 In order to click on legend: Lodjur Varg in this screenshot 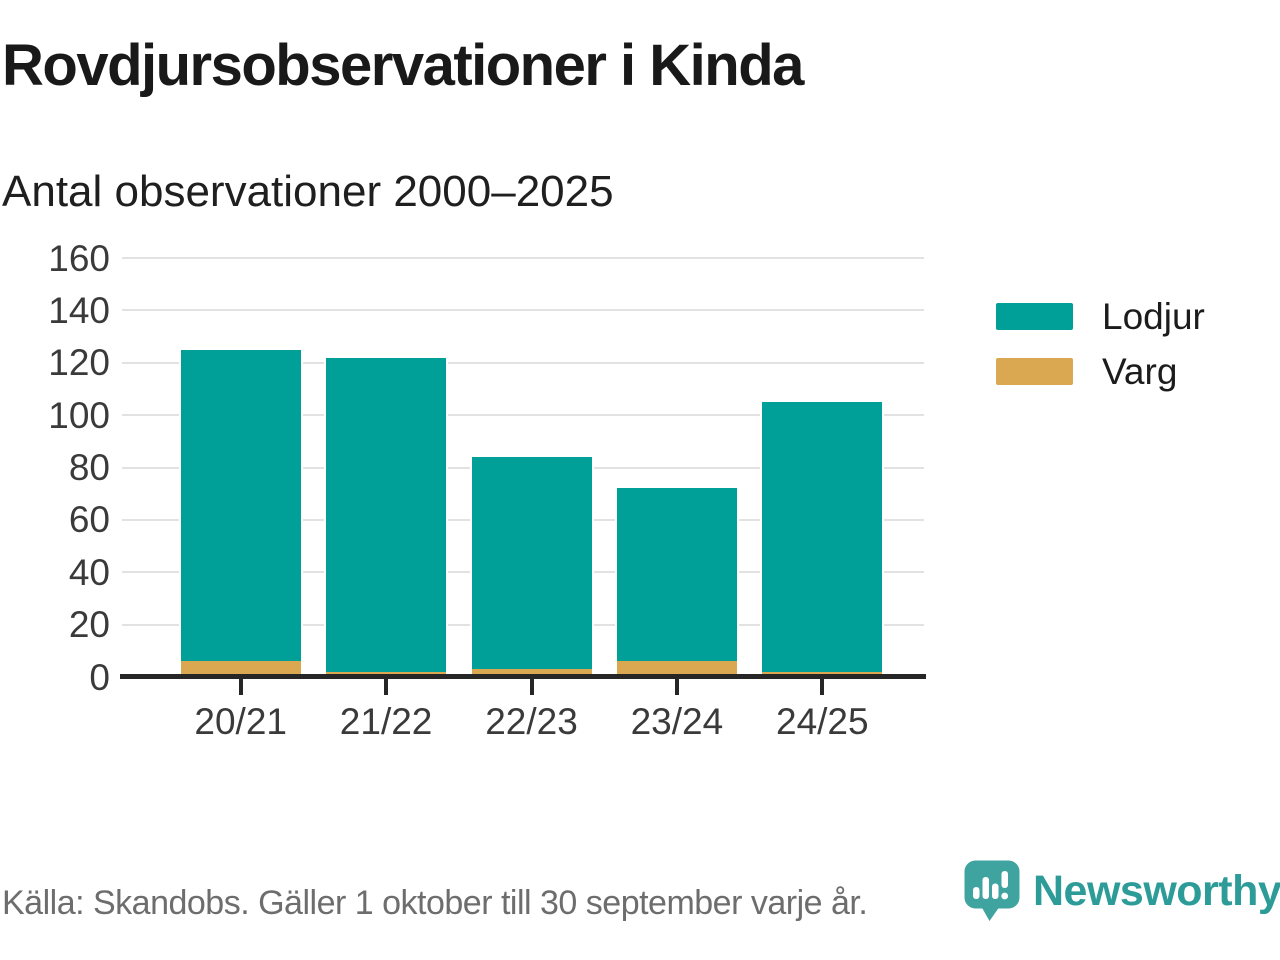, I will do `click(1100, 353)`.